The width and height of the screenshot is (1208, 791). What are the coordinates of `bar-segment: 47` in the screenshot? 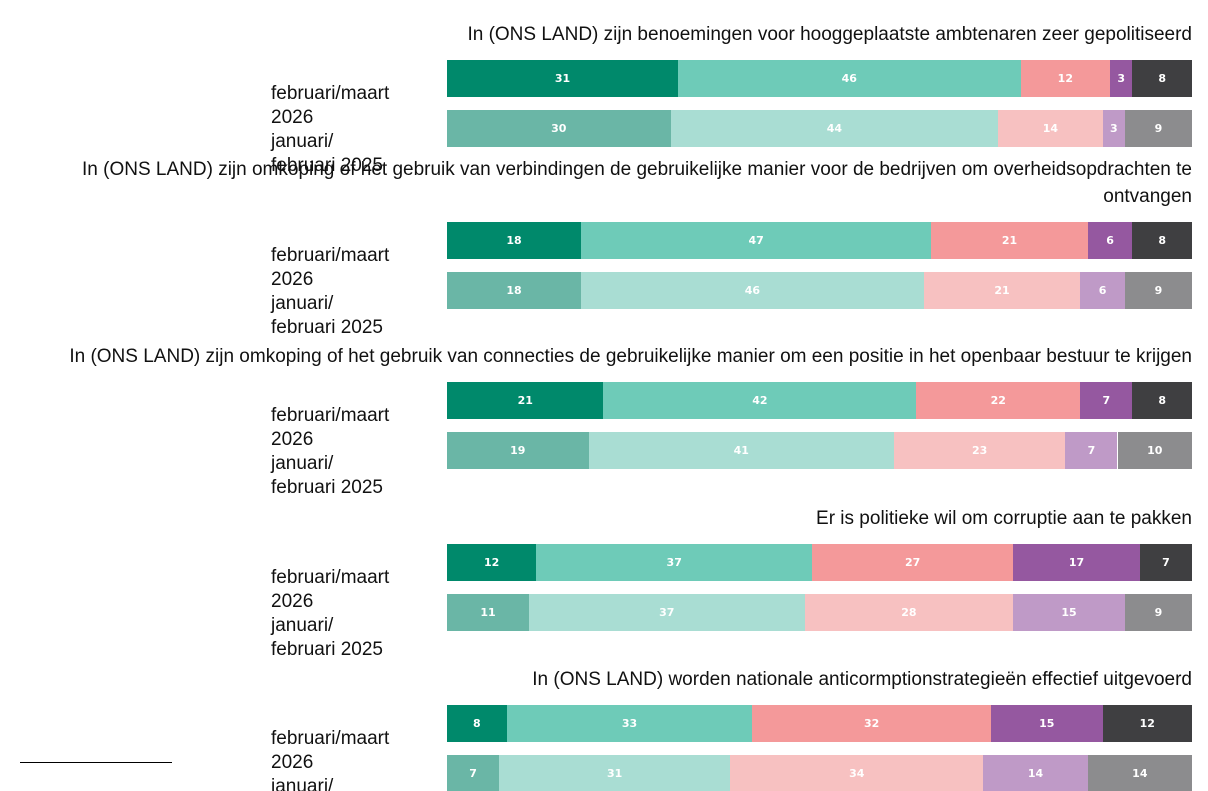 It's located at (756, 240).